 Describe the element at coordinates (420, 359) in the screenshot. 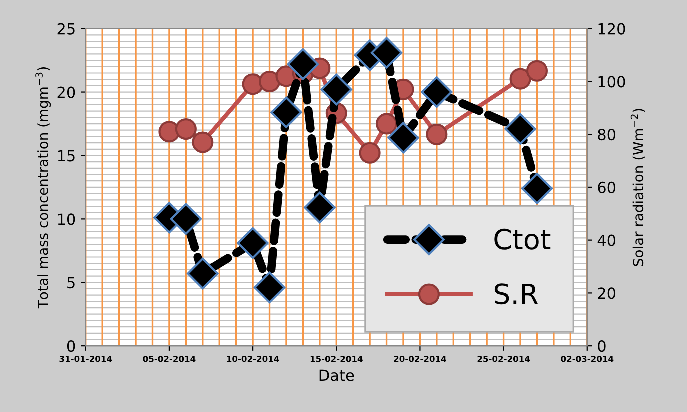

I see `x-tick-label: 20-02-2014` at that location.